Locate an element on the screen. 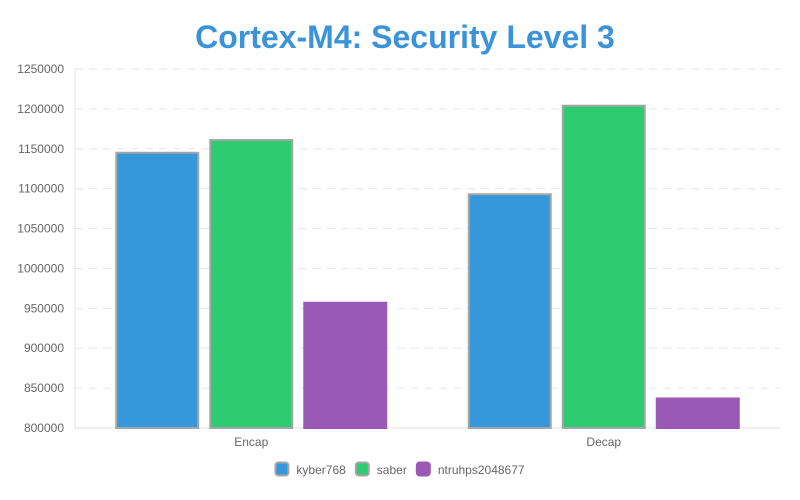 Image resolution: width=800 pixels, height=500 pixels. chart-title: Cortex-M4: Security Level 3 is located at coordinates (405, 37).